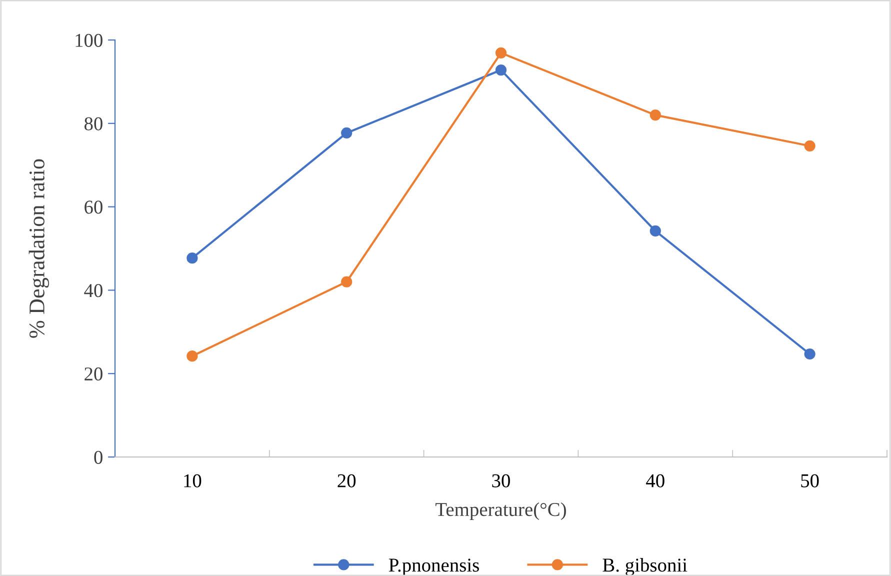 The width and height of the screenshot is (891, 576). Describe the element at coordinates (655, 481) in the screenshot. I see `x-tick-label: 40` at that location.